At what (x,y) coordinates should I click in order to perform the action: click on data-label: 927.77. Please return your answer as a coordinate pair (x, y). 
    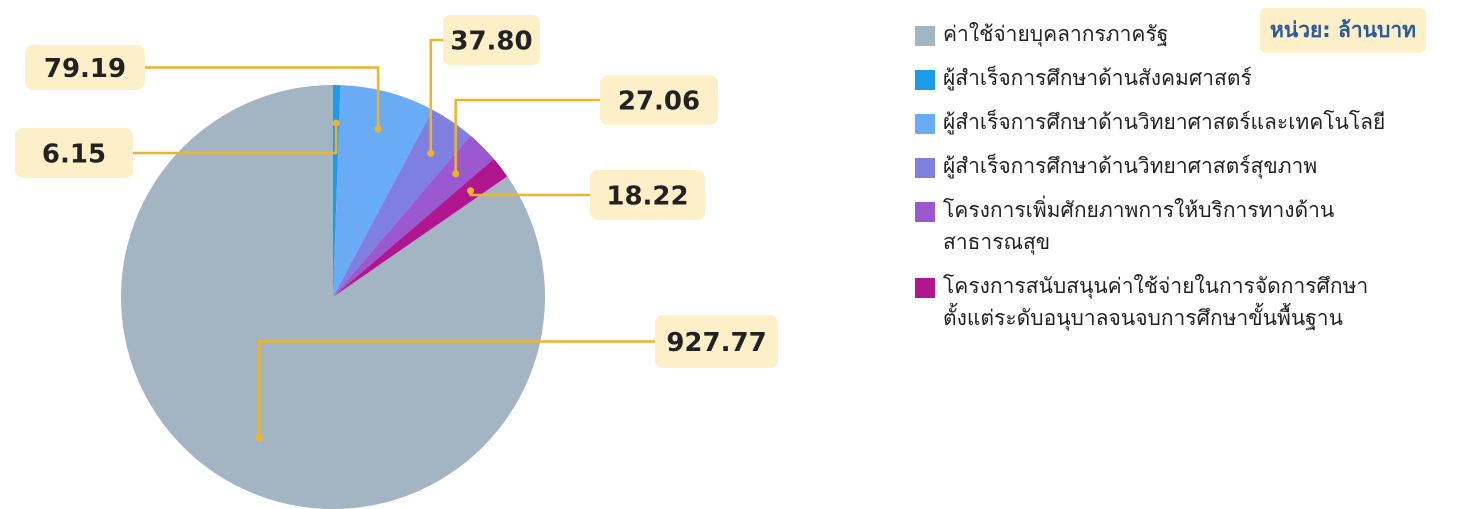
    Looking at the image, I should click on (716, 343).